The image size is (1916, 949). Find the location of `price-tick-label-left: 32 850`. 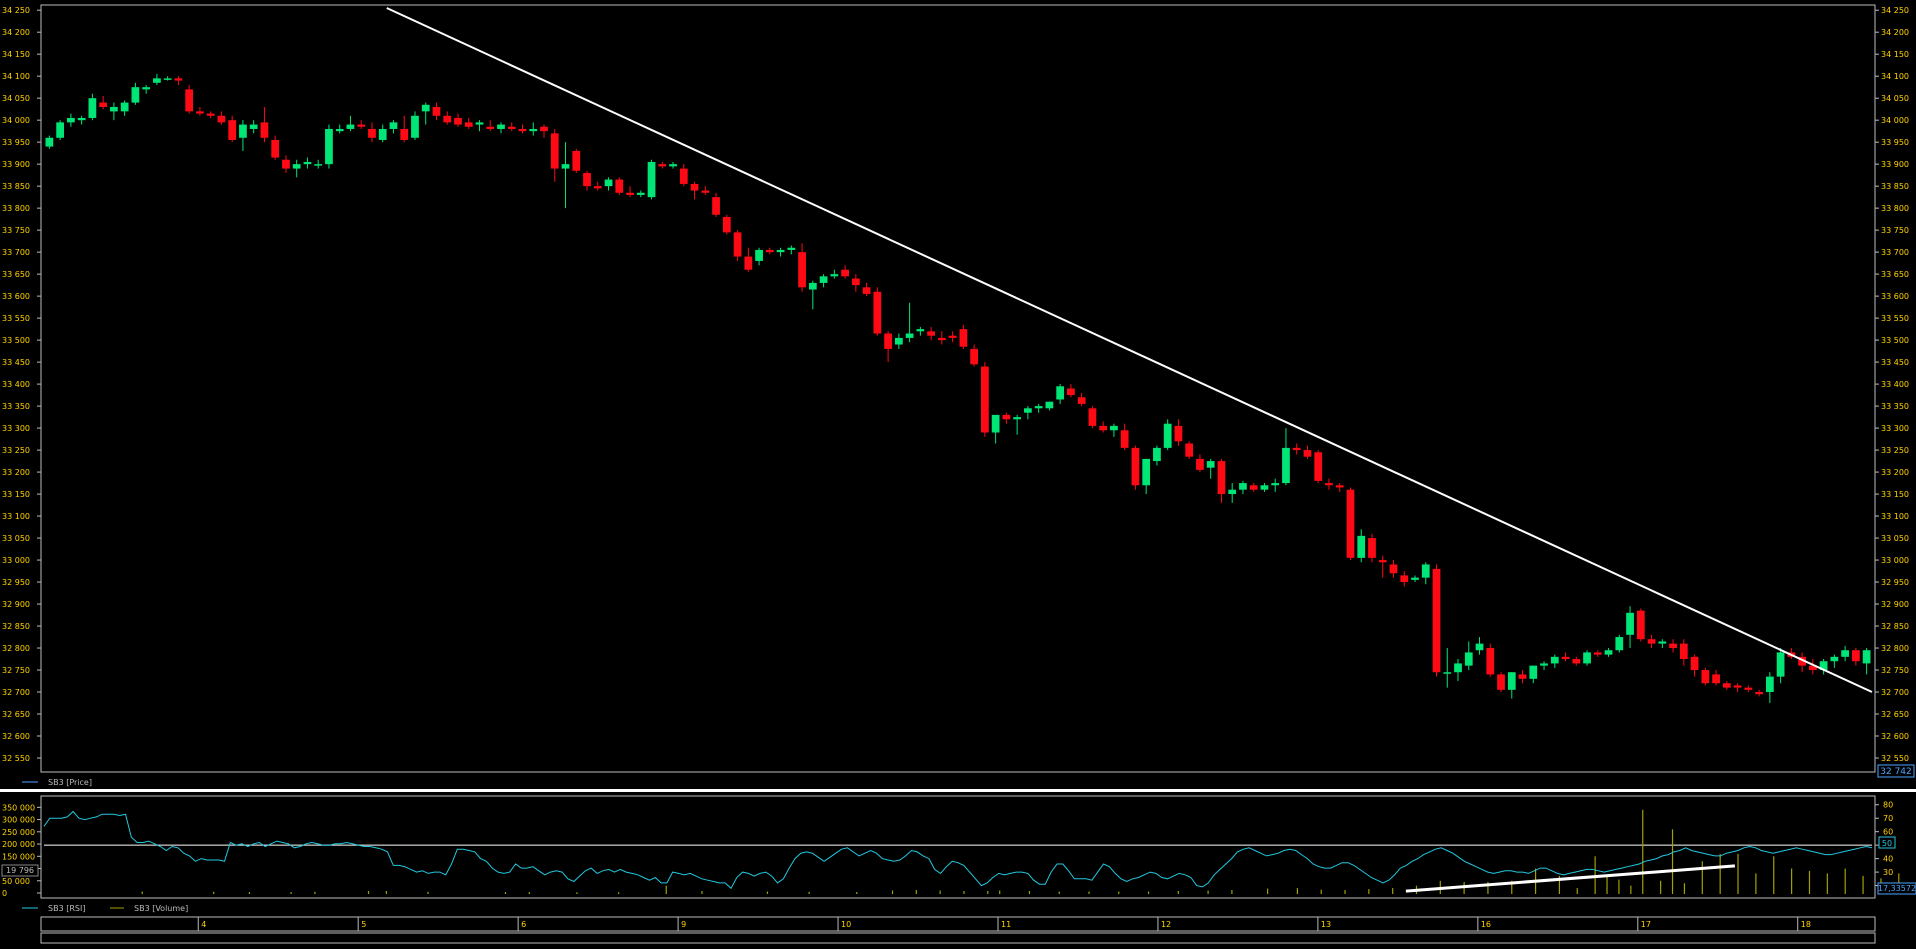

price-tick-label-left: 32 850 is located at coordinates (16, 626).